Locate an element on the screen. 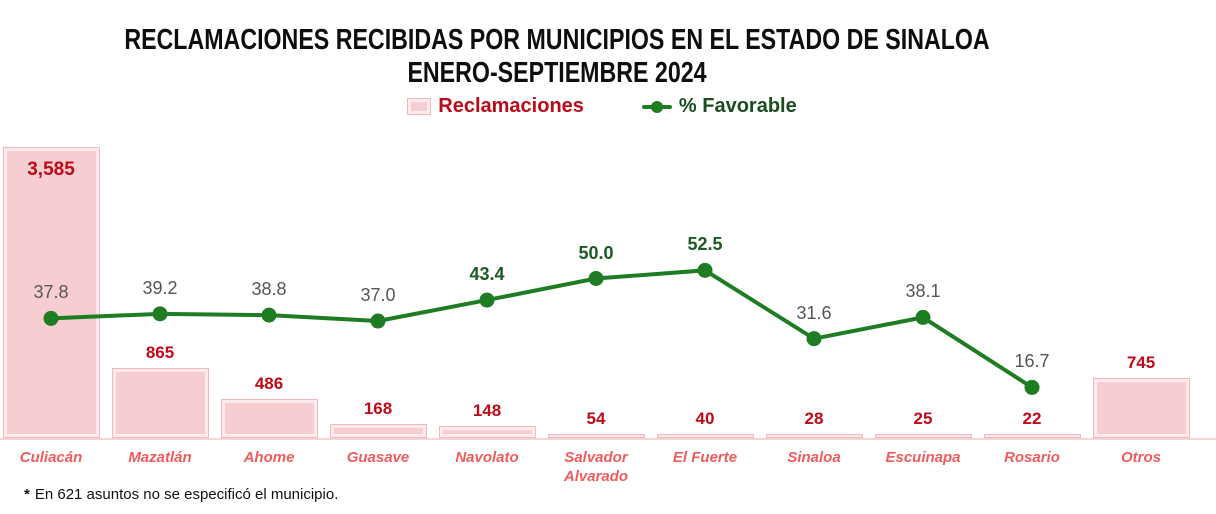 The width and height of the screenshot is (1216, 514). bar-value-label: 865 is located at coordinates (160, 352).